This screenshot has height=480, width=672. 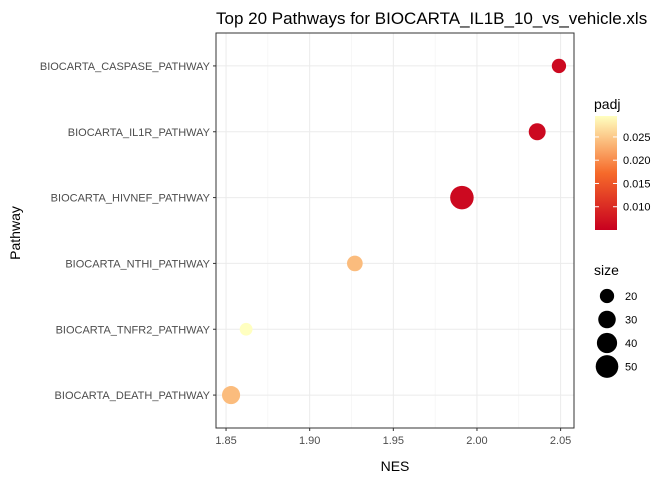 What do you see at coordinates (137, 264) in the screenshot?
I see `y-tick-label: BIOCARTA_NTHI_PATHWAY` at bounding box center [137, 264].